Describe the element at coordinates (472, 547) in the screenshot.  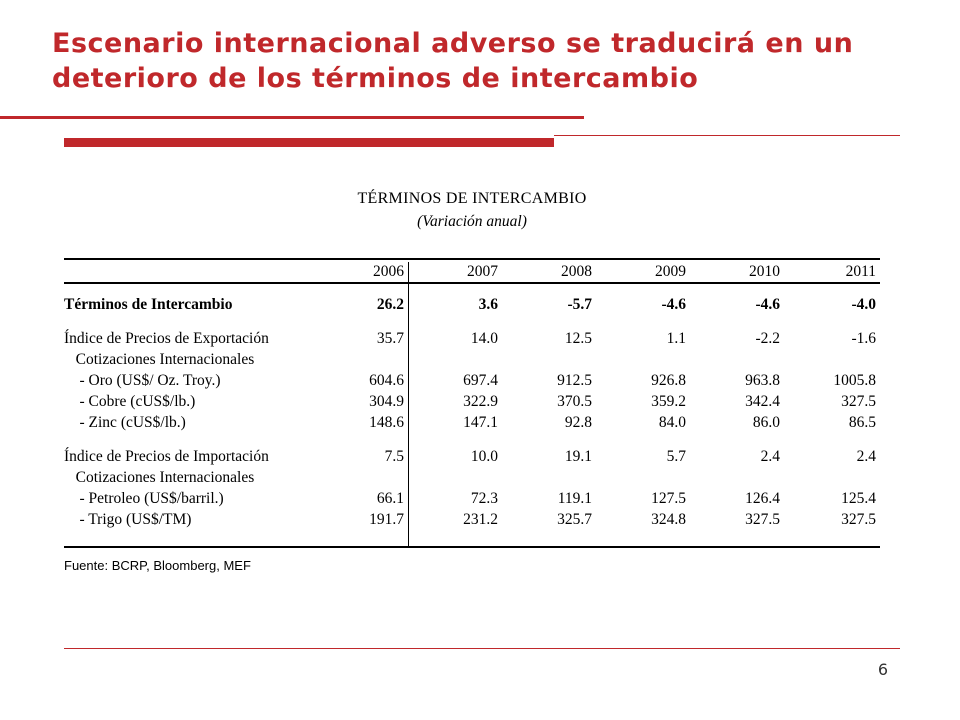
I see `table-bottom-rule` at that location.